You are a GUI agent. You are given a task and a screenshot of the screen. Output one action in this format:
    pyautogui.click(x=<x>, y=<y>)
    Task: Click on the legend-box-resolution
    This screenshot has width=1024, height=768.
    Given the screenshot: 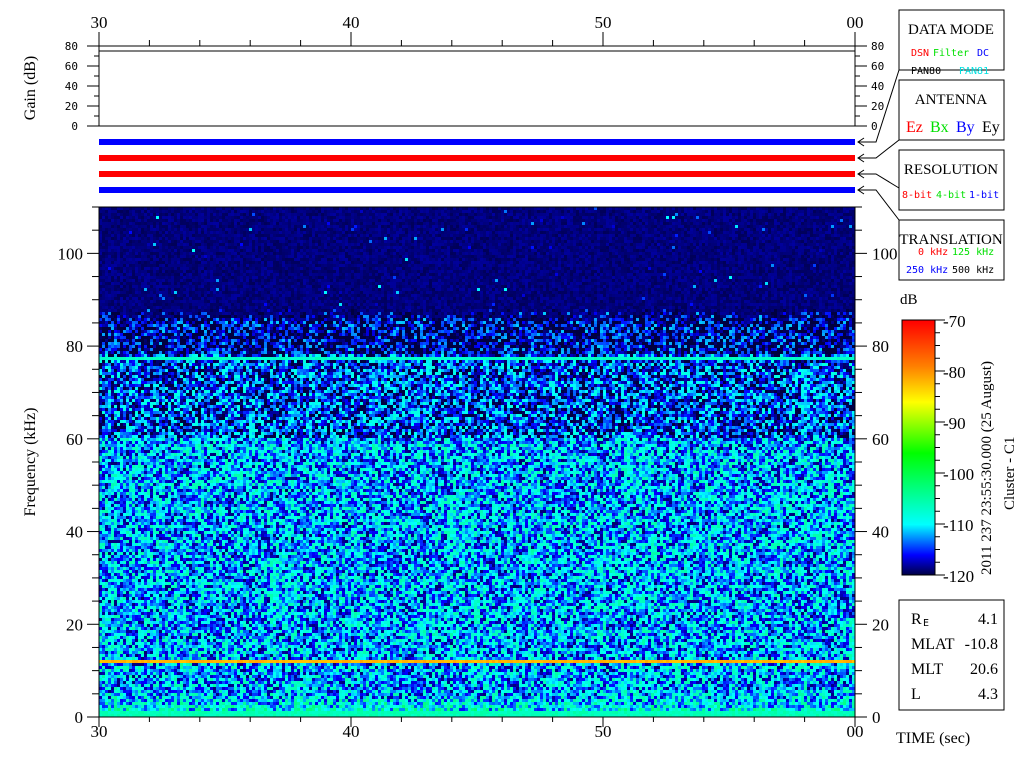 What is the action you would take?
    pyautogui.click(x=951, y=180)
    